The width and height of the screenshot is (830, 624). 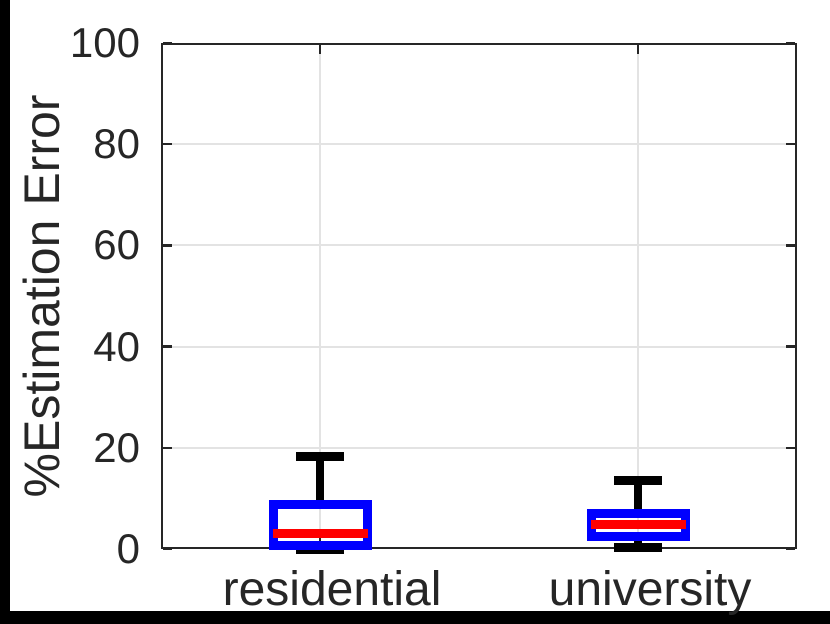 What do you see at coordinates (638, 49) in the screenshot?
I see `x-tick-top-university` at bounding box center [638, 49].